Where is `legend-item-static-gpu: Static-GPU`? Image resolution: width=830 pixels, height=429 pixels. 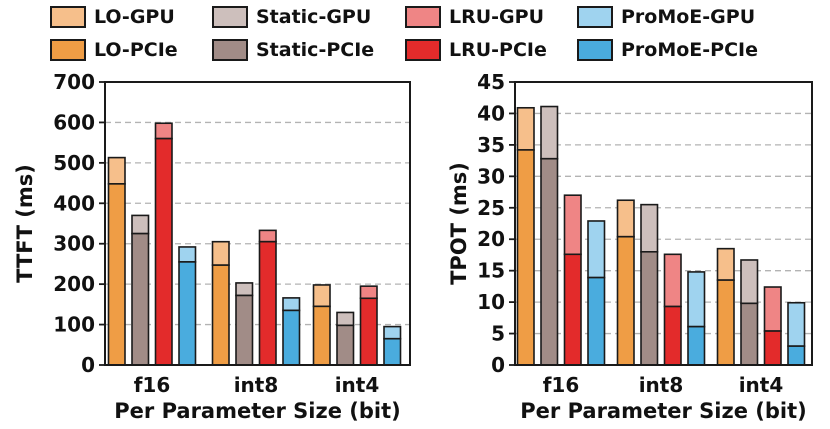 legend-item-static-gpu: Static-GPU is located at coordinates (291, 17).